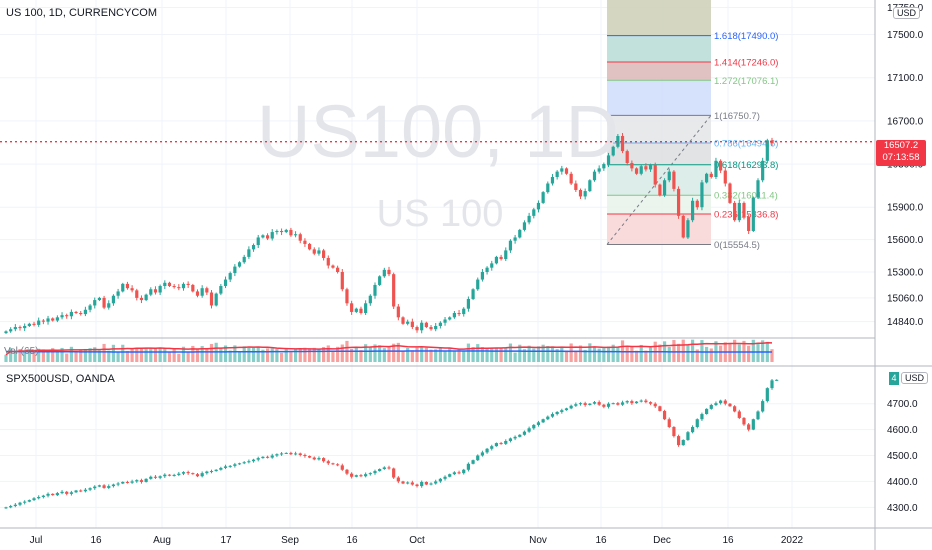  I want to click on fib-label-0.382: 0.382(16011.4), so click(746, 196).